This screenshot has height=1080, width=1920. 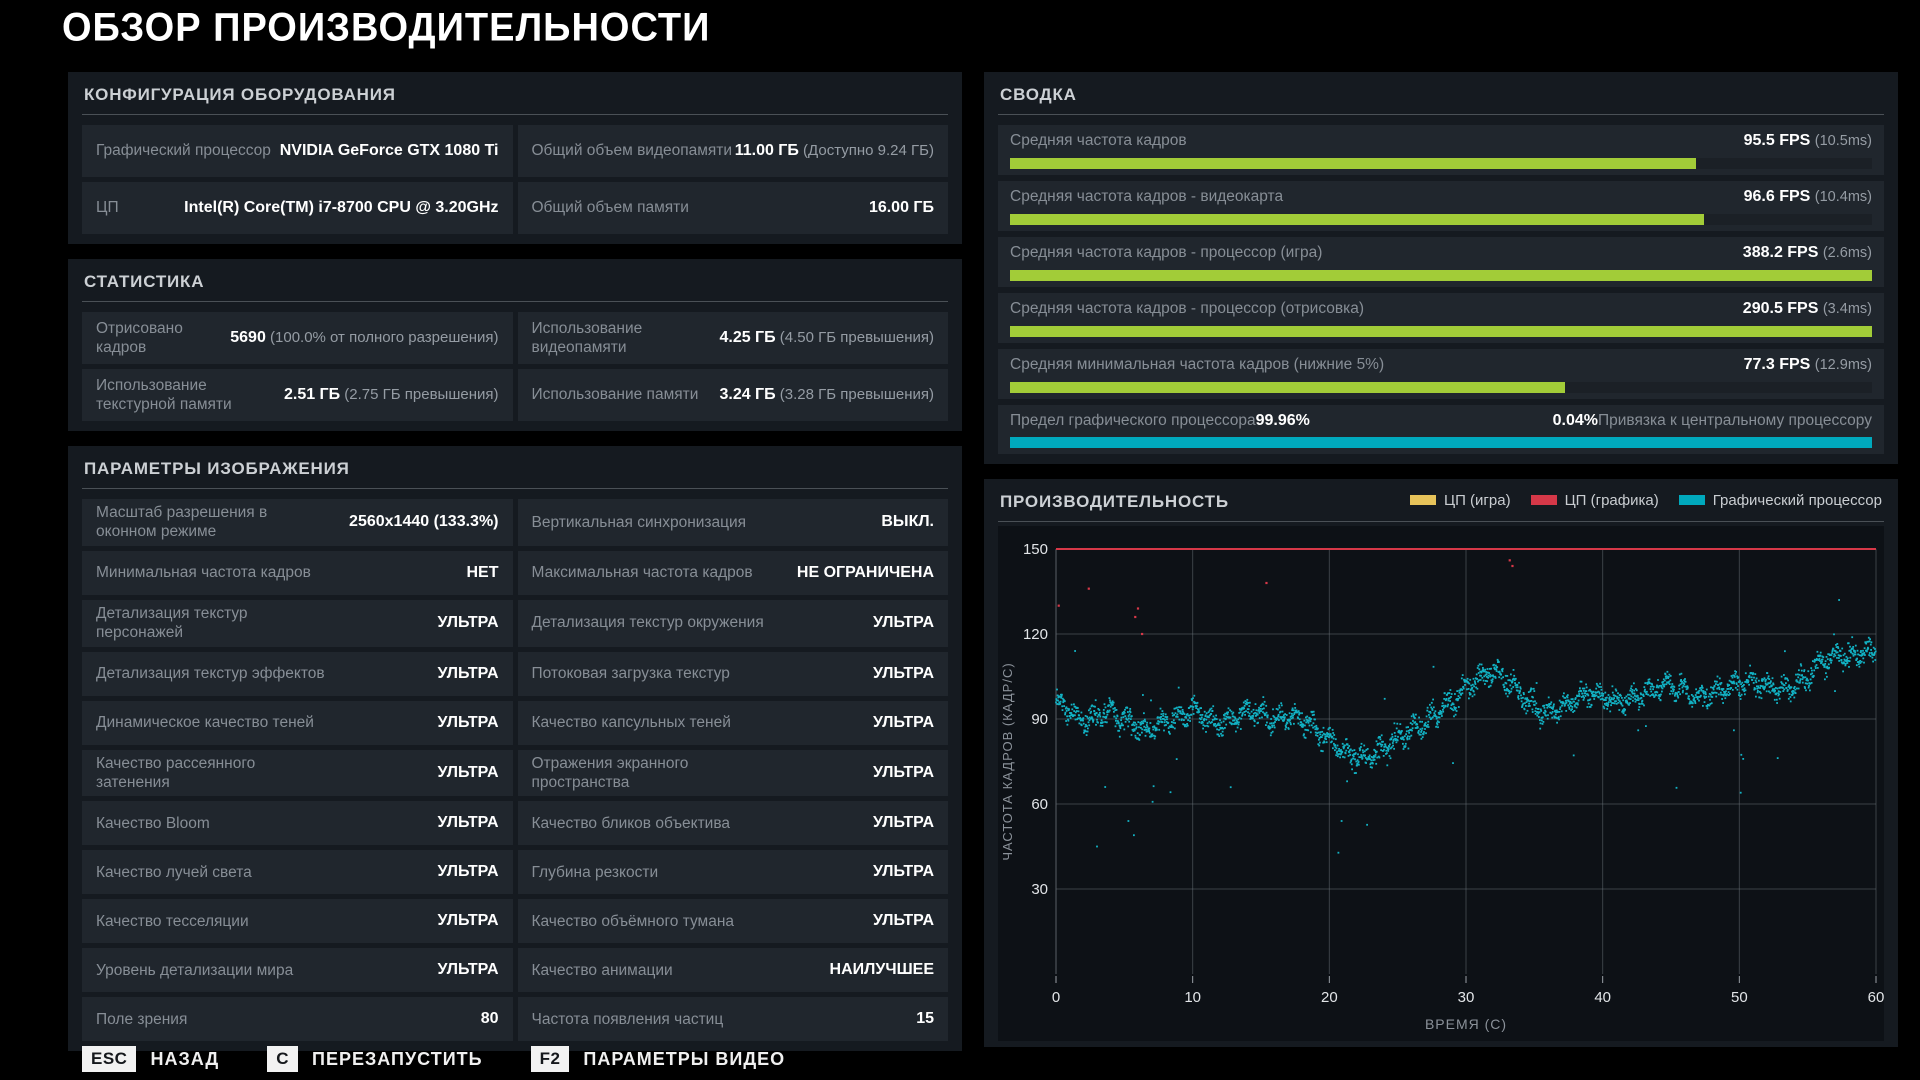 What do you see at coordinates (515, 280) in the screenshot?
I see `statistics-header: СТАТИСТИКА` at bounding box center [515, 280].